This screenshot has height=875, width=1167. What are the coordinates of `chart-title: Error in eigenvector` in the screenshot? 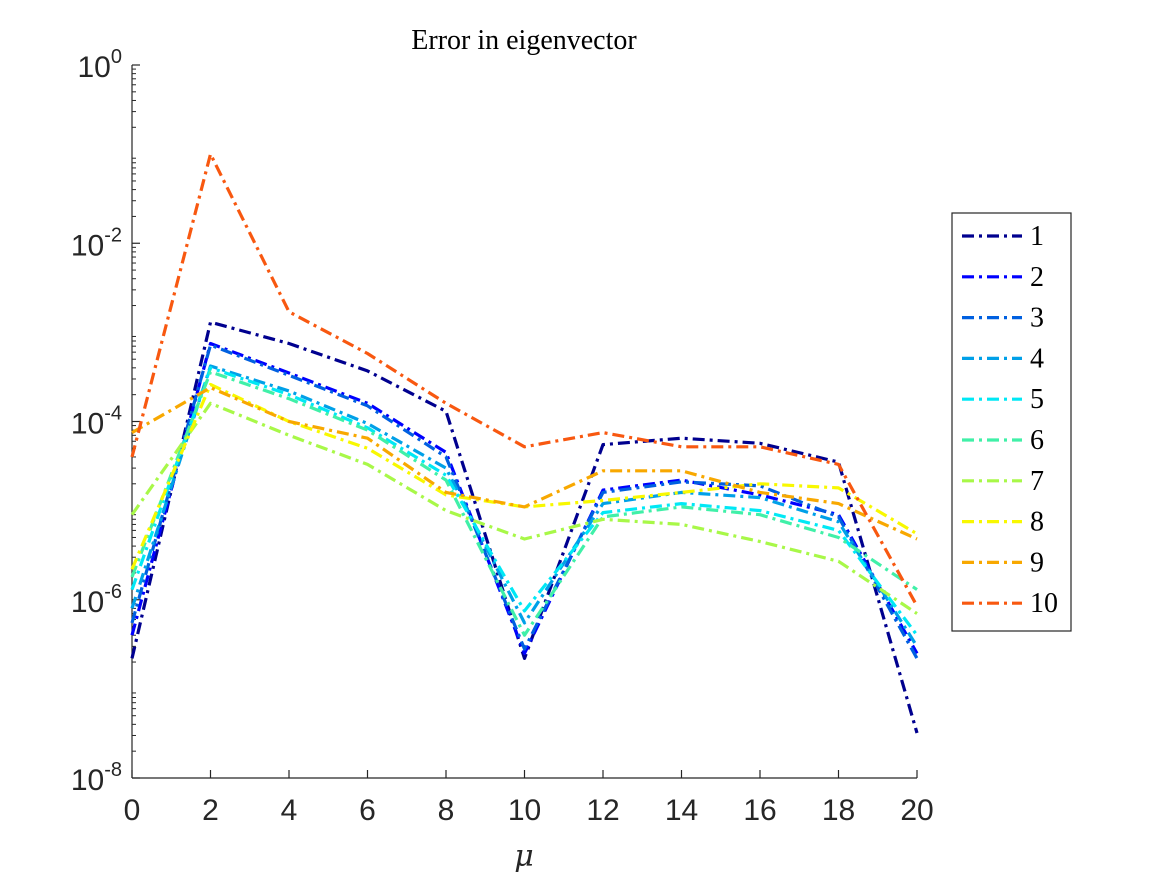 It's located at (524, 40).